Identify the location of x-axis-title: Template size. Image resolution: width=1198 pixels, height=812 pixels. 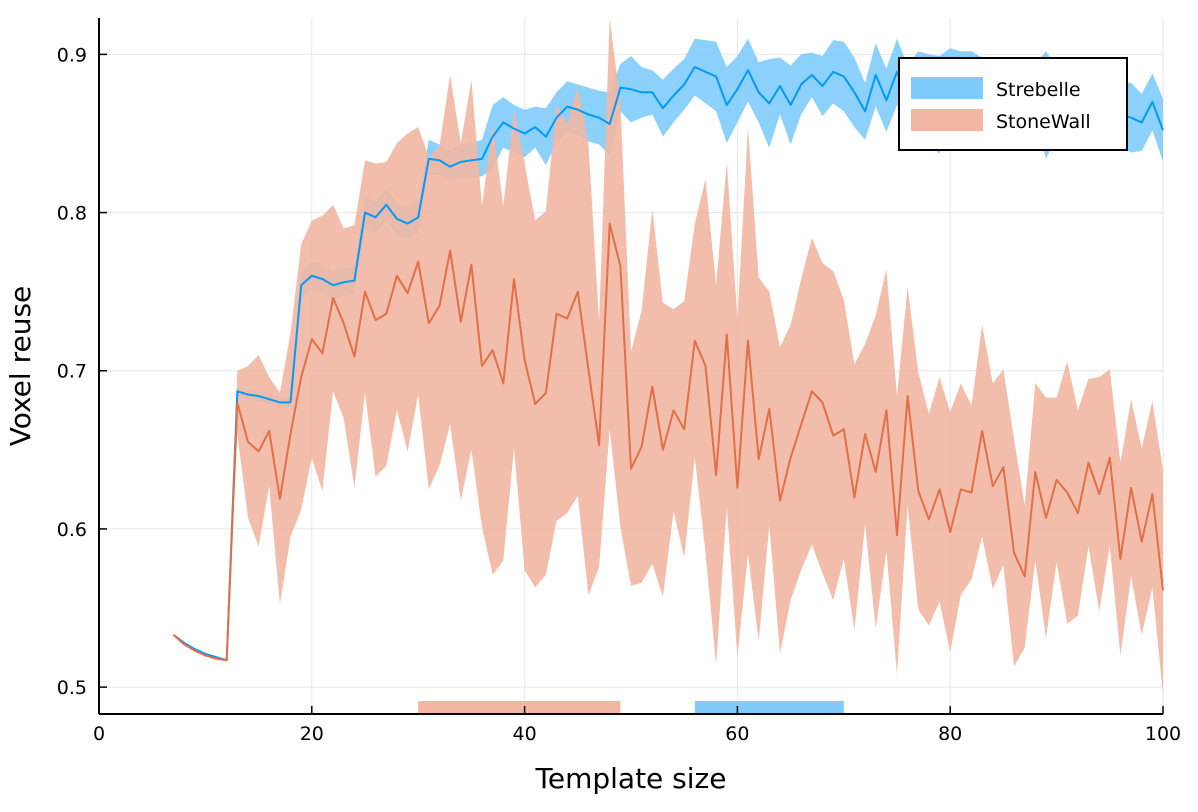
(631, 778).